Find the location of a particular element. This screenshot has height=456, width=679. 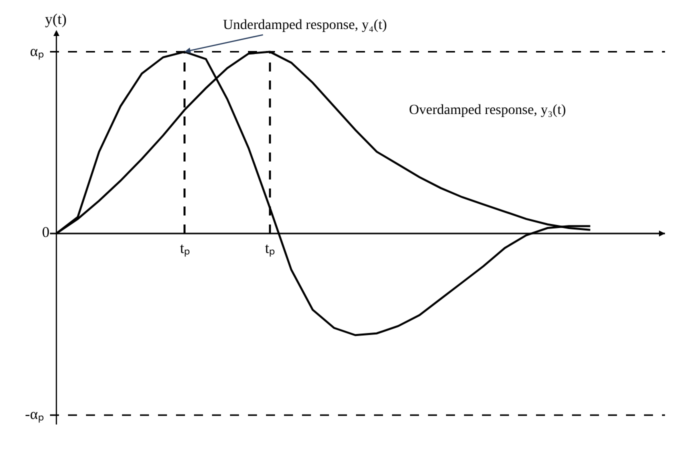

y-axis-title: y(t) is located at coordinates (56, 20).